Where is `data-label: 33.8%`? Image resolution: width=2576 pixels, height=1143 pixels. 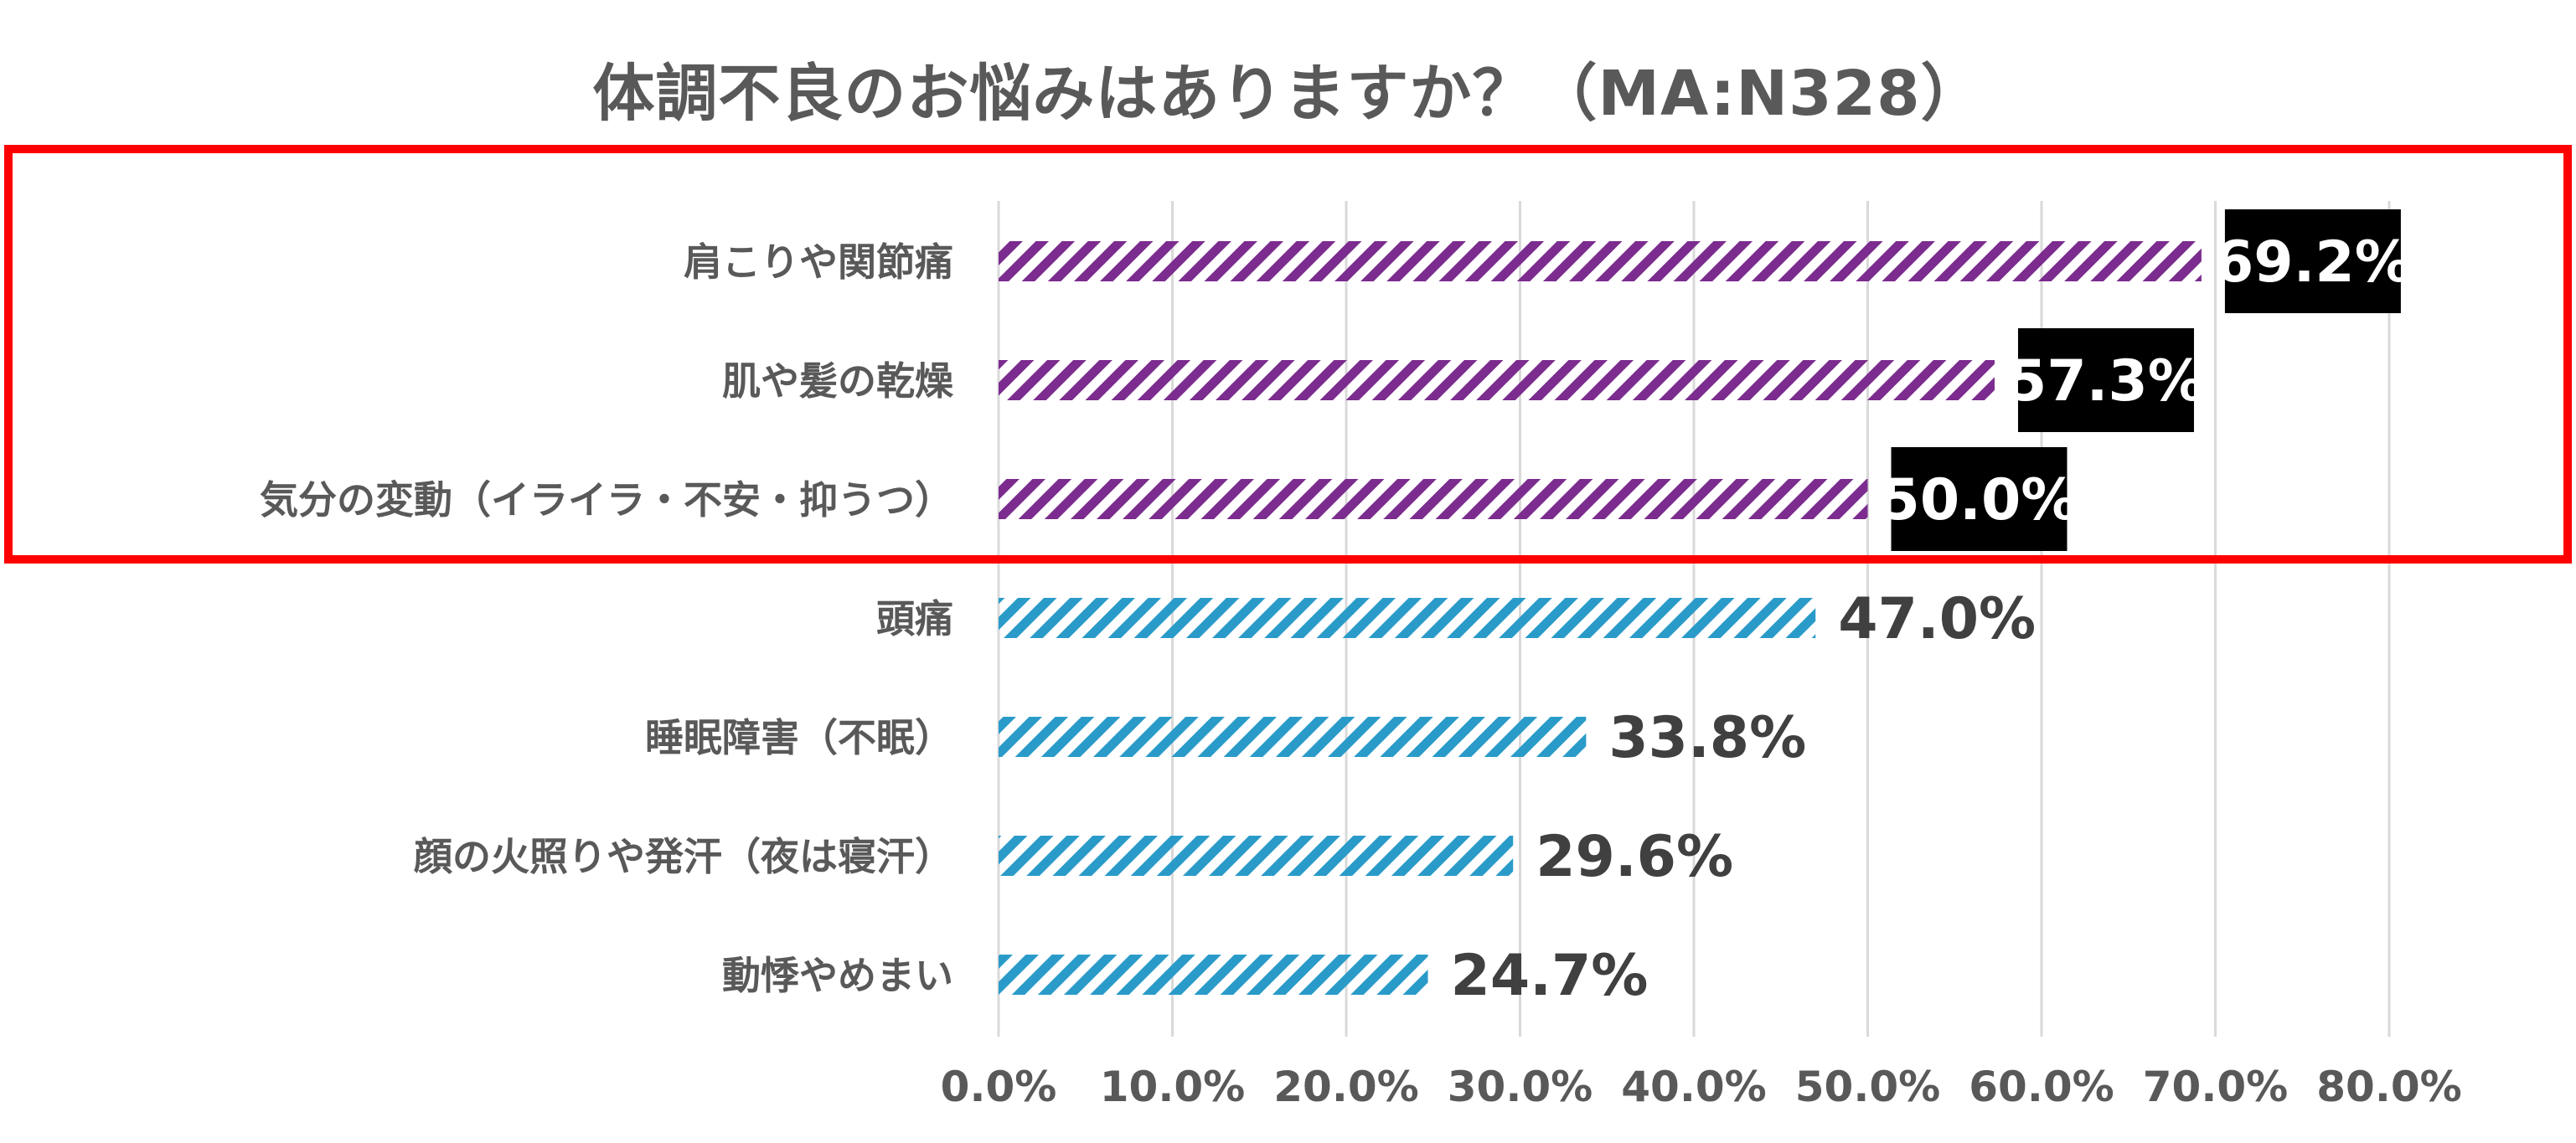 data-label: 33.8% is located at coordinates (1707, 738).